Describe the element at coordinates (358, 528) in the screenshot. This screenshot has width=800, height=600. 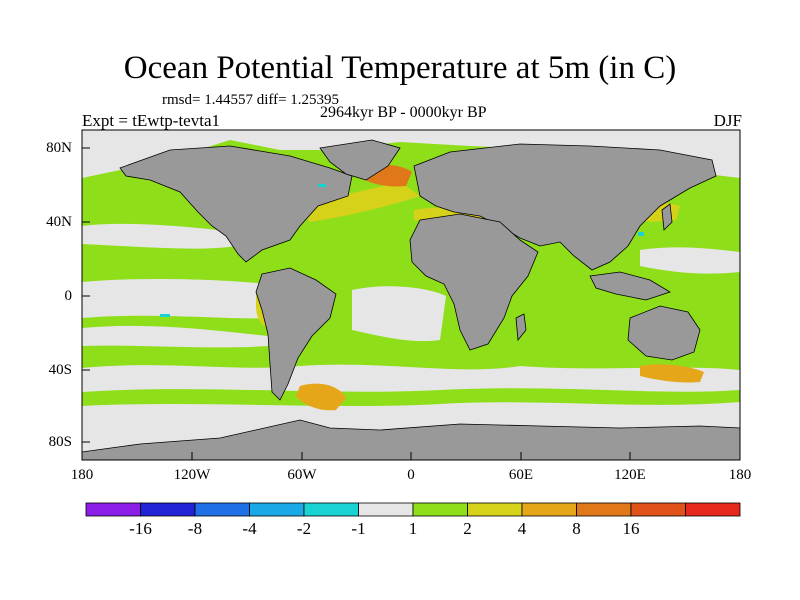
I see `colorbar-label: -1` at that location.